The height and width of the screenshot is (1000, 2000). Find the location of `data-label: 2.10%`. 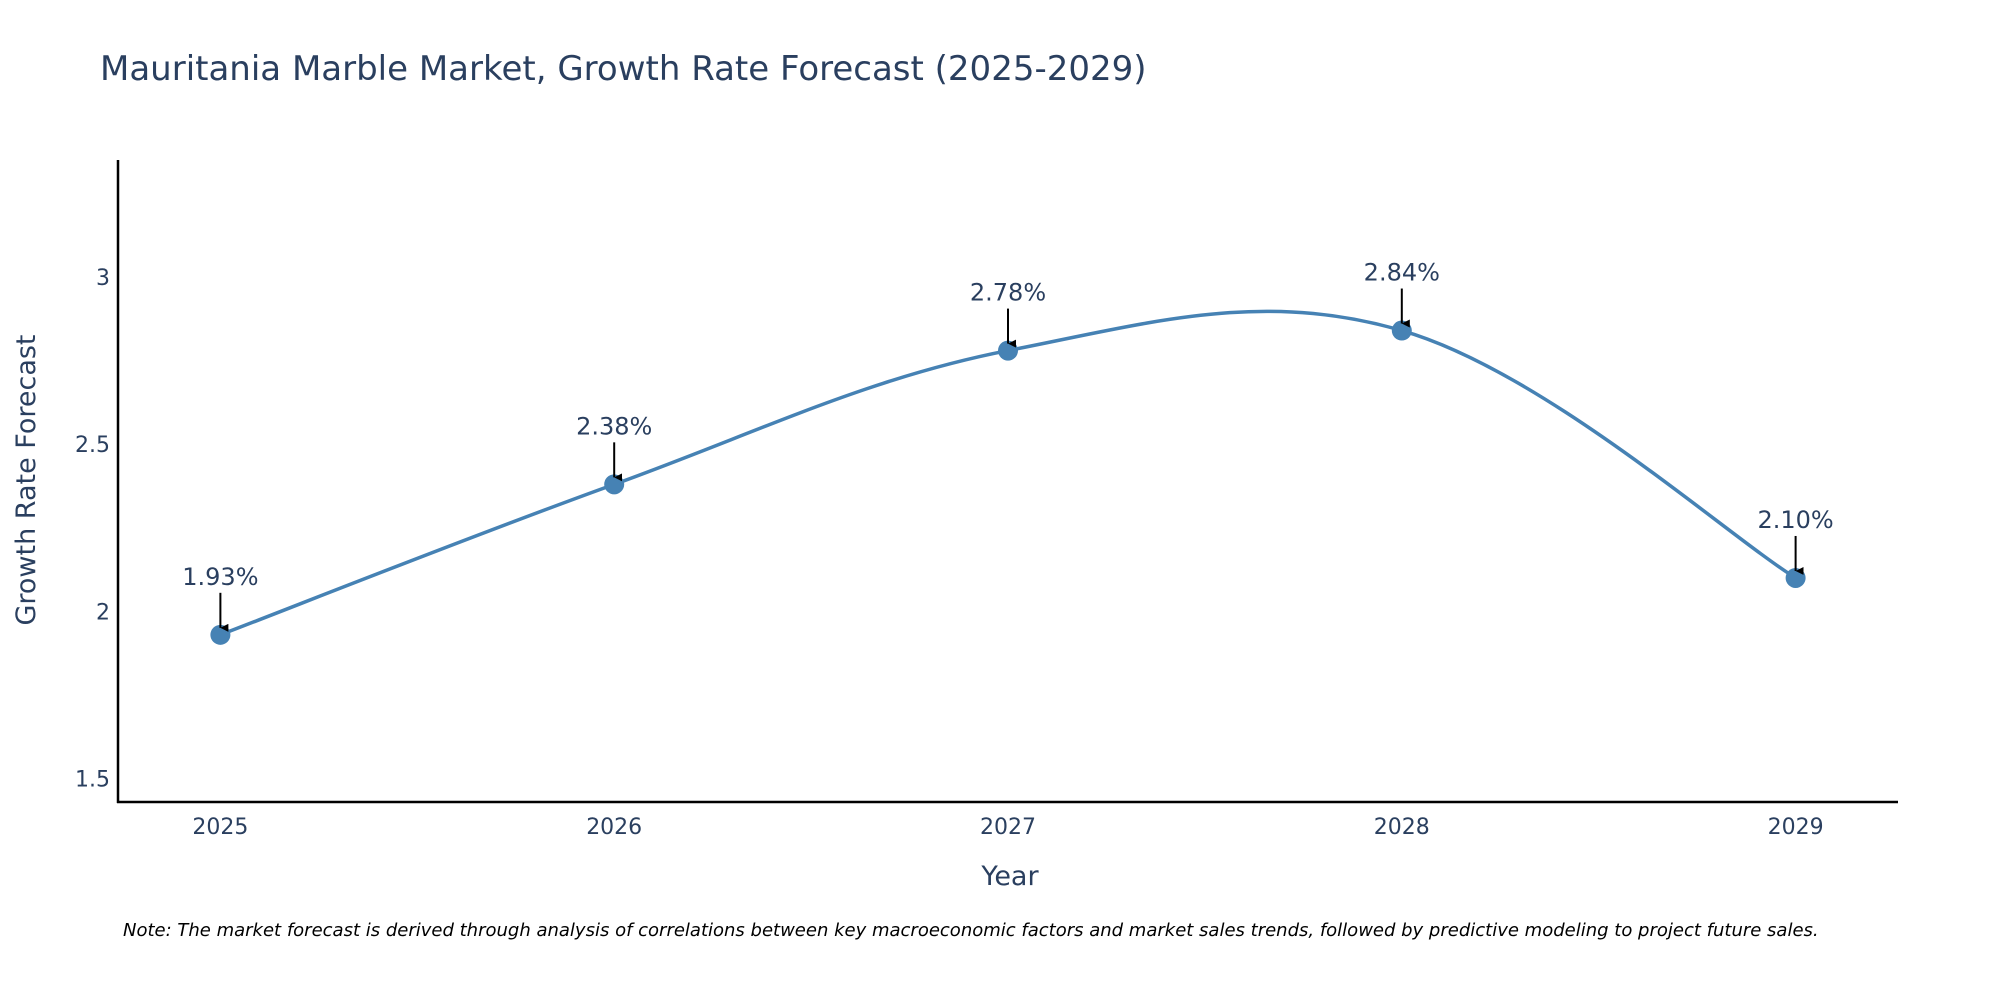

data-label: 2.10% is located at coordinates (1795, 520).